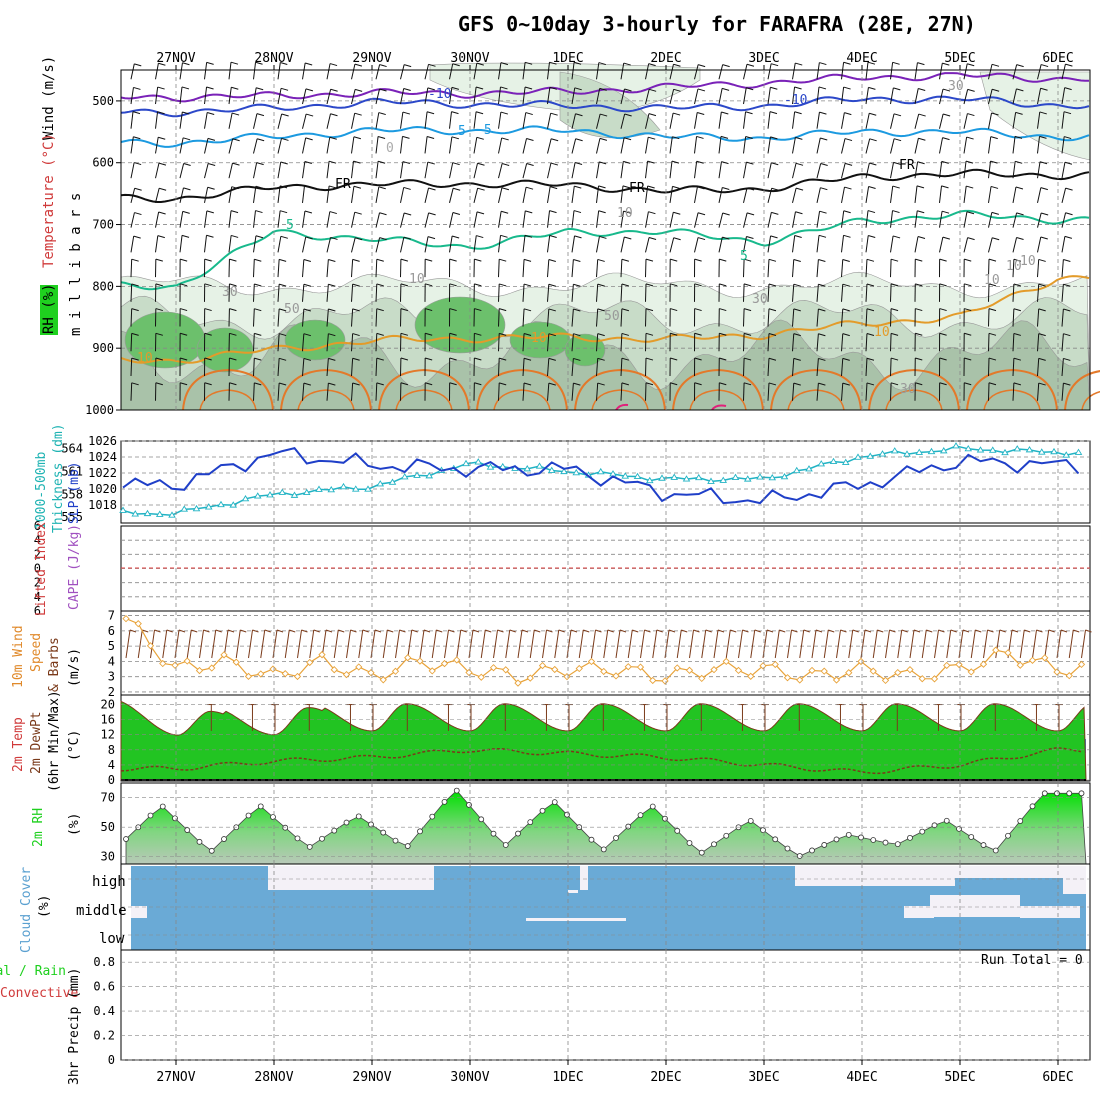 The height and width of the screenshot is (1100, 1100). What do you see at coordinates (72, 517) in the screenshot?
I see `thickness-tick-label: 555` at bounding box center [72, 517].